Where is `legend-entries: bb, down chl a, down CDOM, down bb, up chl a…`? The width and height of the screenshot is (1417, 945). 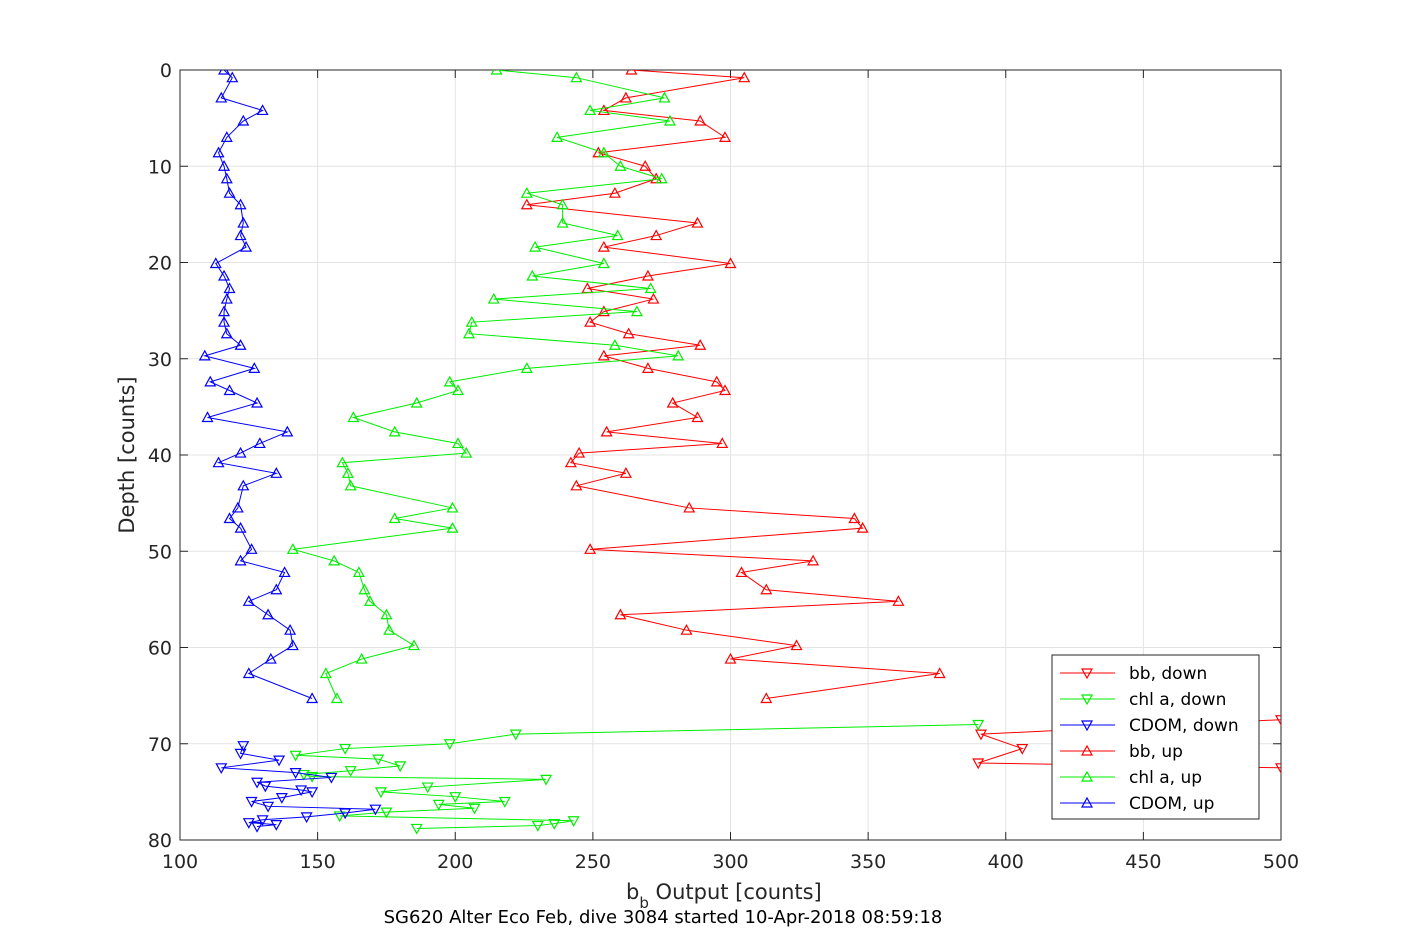
legend-entries: bb, down chl a, down CDOM, down bb, up chl a… is located at coordinates (1149, 739).